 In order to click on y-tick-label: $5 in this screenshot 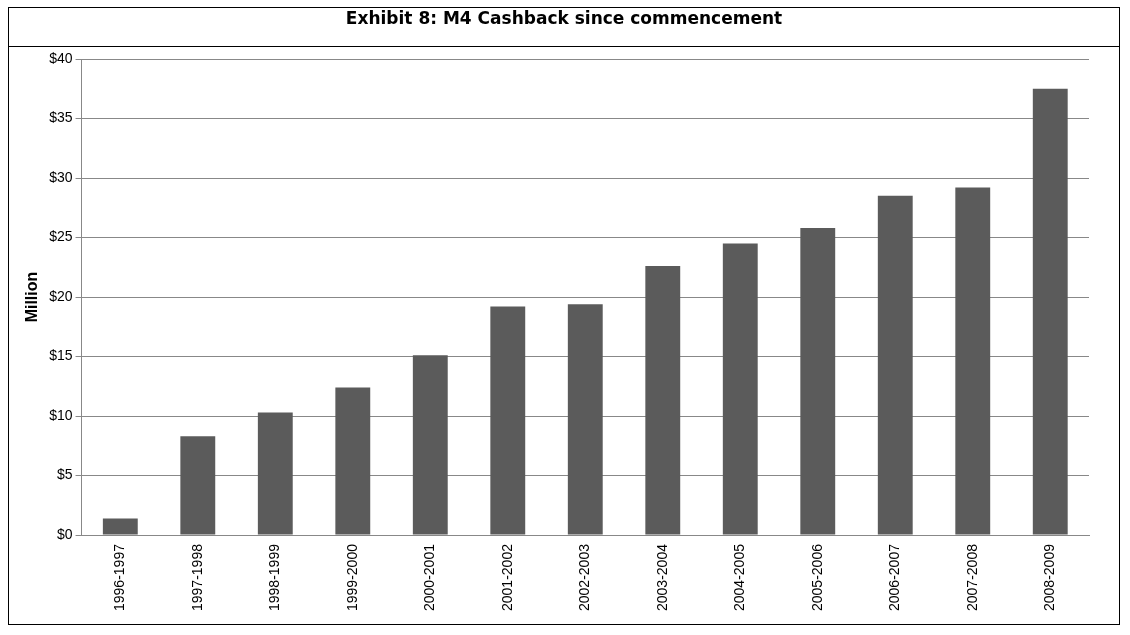, I will do `click(64, 474)`.